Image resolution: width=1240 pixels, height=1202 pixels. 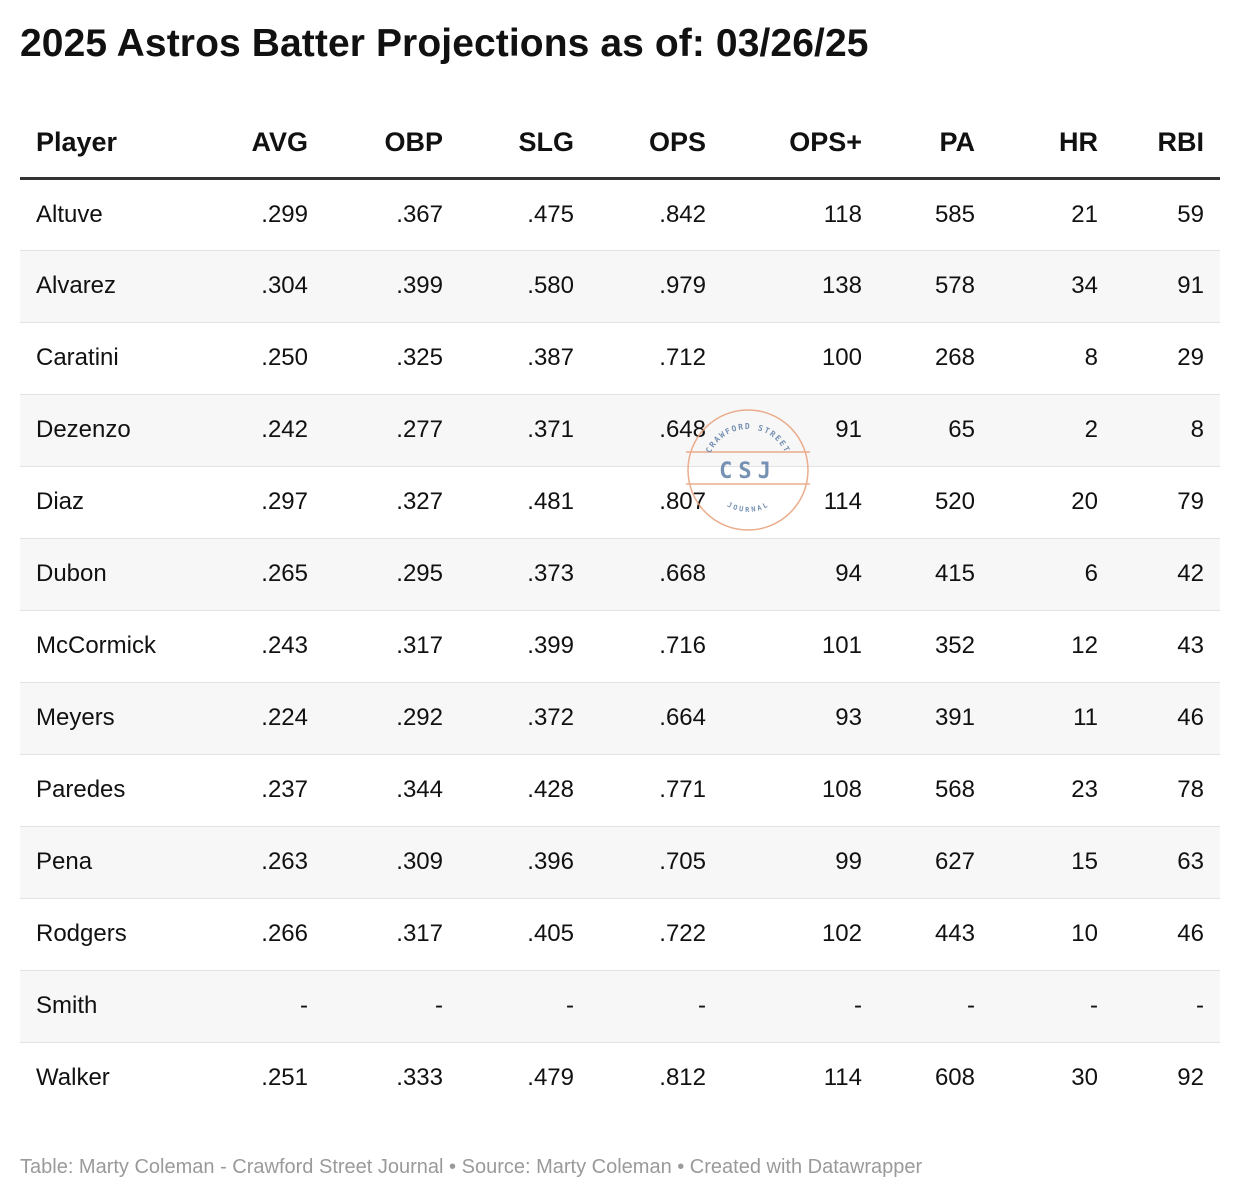 What do you see at coordinates (1167, 358) in the screenshot?
I see `cell-rbi: 29` at bounding box center [1167, 358].